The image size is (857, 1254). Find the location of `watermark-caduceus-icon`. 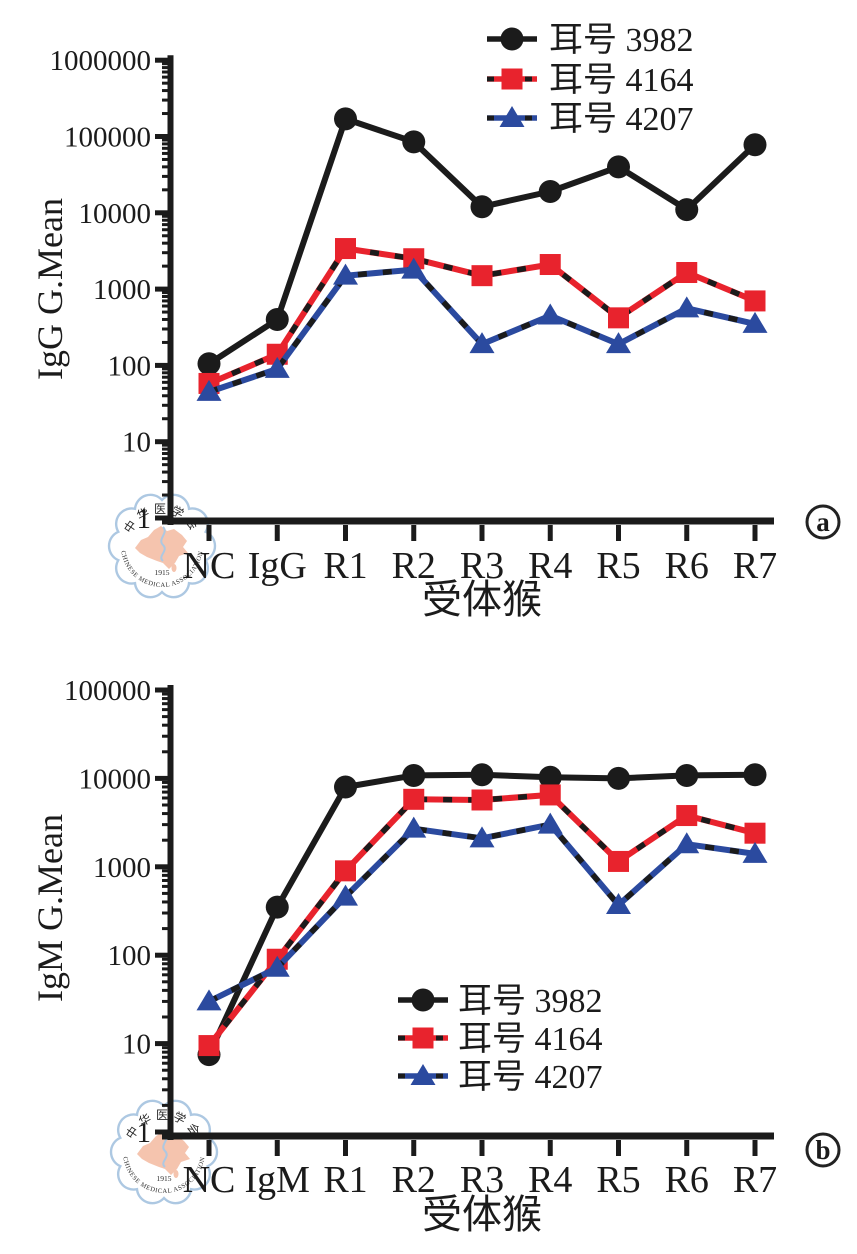

watermark-caduceus-icon is located at coordinates (163, 544).